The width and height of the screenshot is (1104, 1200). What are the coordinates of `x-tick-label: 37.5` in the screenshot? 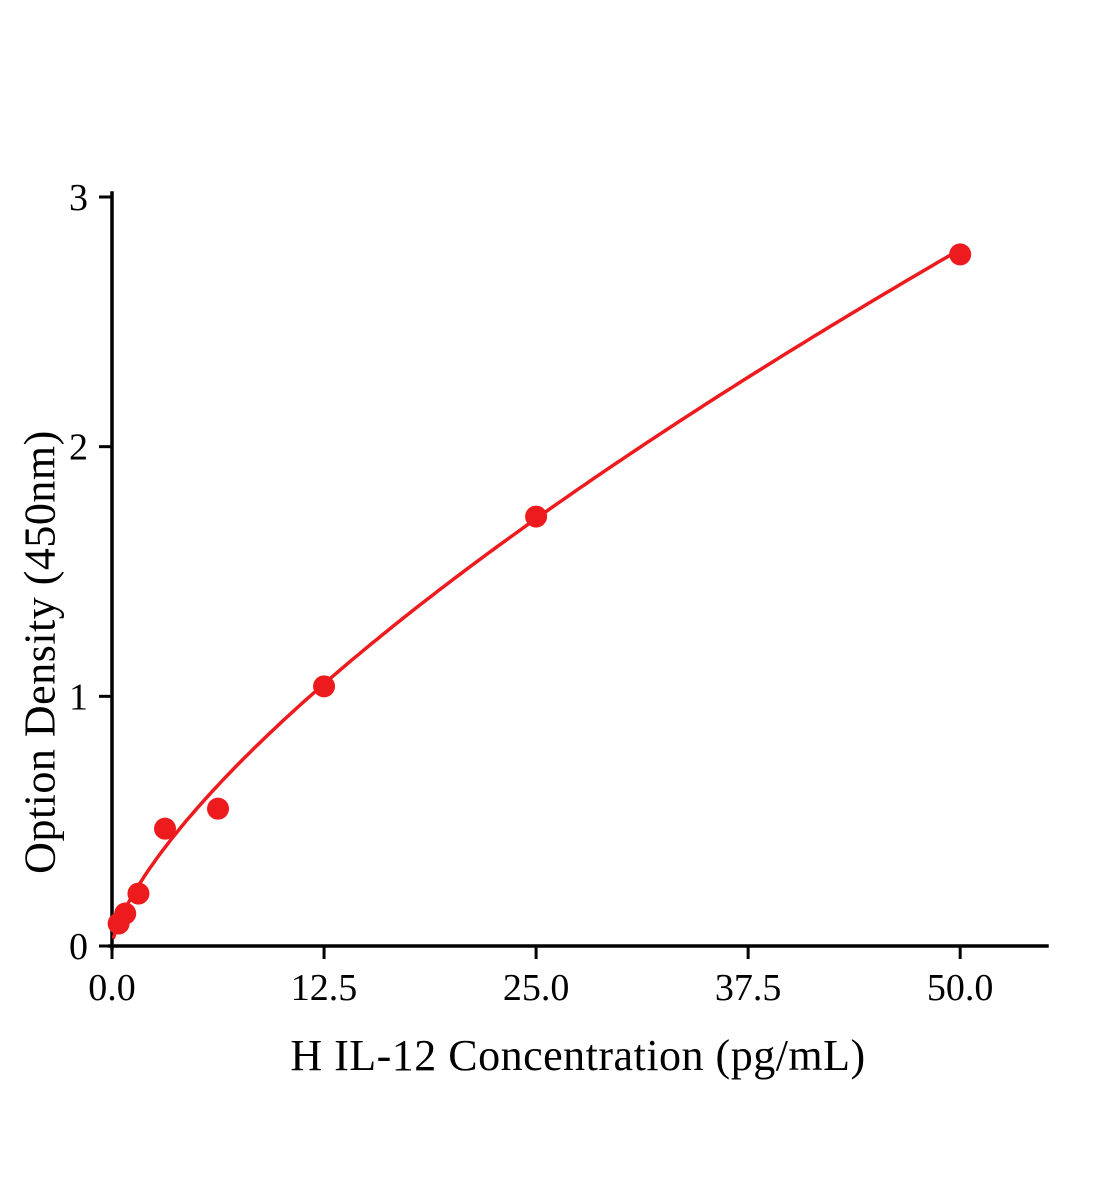 It's located at (748, 988).